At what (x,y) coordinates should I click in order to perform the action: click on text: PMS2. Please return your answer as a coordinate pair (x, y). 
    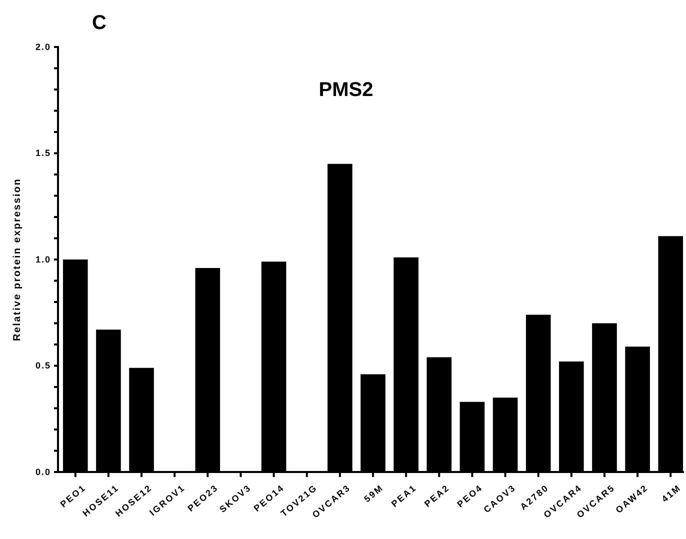
    Looking at the image, I should click on (346, 90).